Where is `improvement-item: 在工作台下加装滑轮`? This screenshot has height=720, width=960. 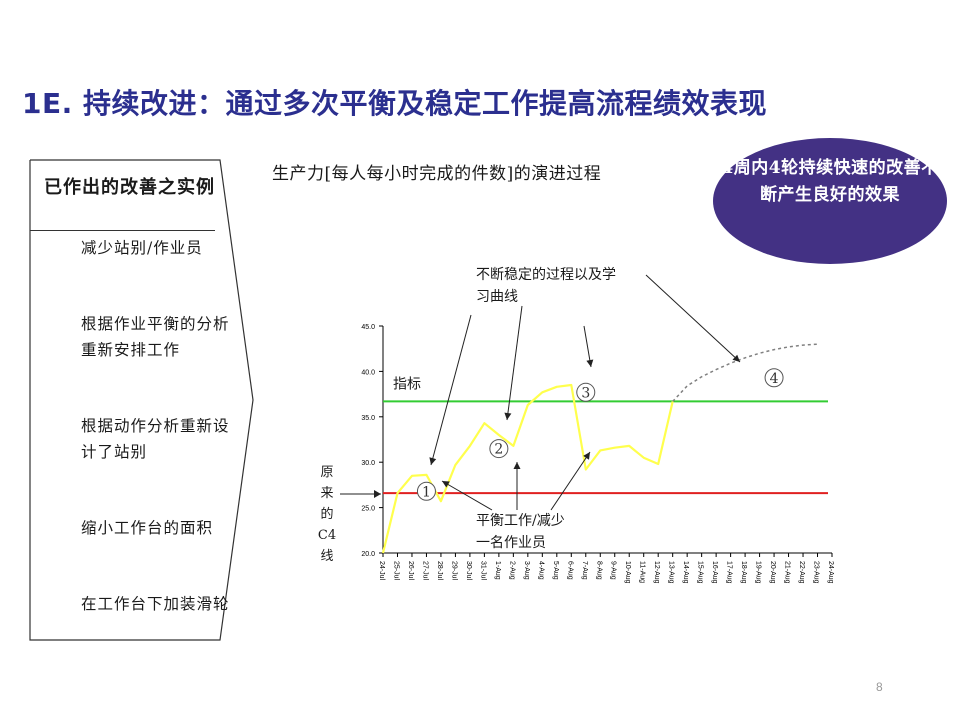
improvement-item: 在工作台下加装滑轮 is located at coordinates (155, 604).